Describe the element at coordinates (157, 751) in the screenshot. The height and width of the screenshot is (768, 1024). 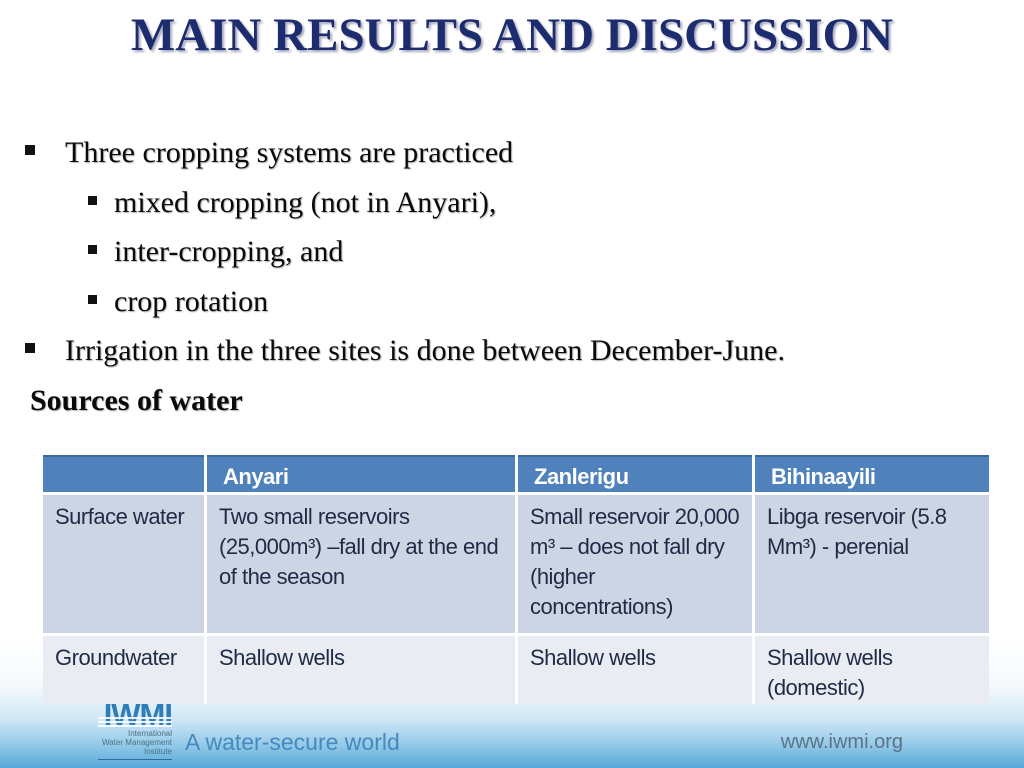
I see `logo-subtext-line: Institute` at that location.